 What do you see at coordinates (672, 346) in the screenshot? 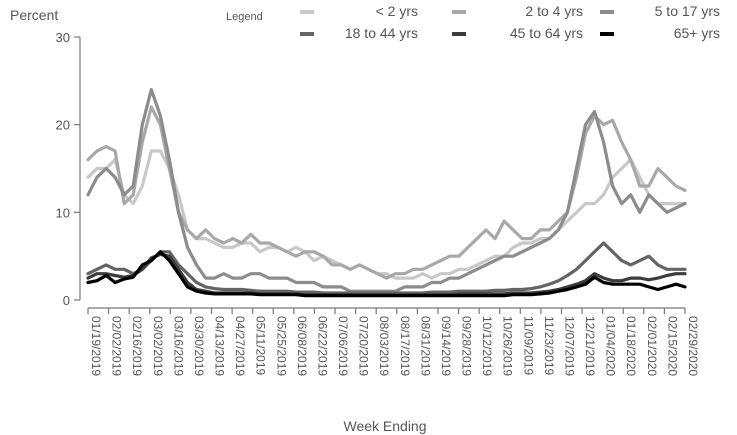
I see `x-tick-label: 02/15/2020` at bounding box center [672, 346].